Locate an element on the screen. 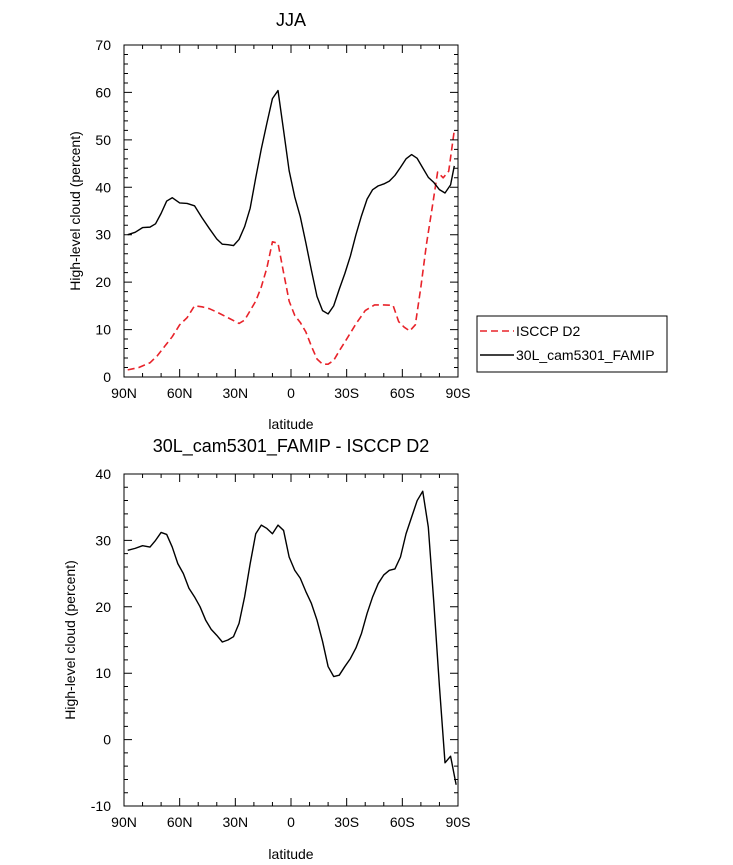 The width and height of the screenshot is (733, 865). y-tick-label: 70 is located at coordinates (103, 45).